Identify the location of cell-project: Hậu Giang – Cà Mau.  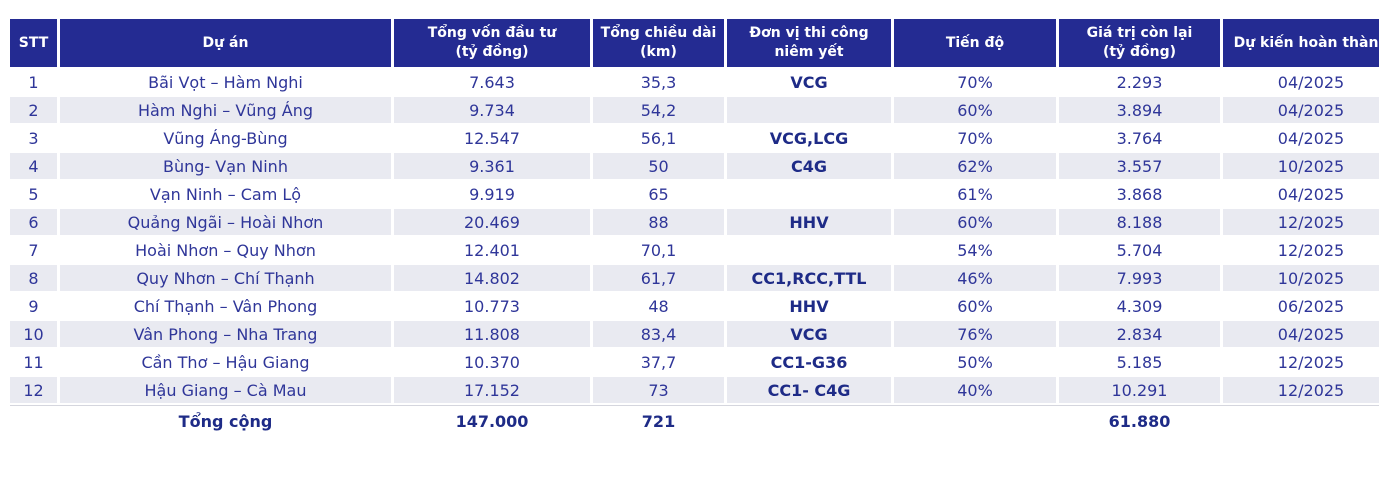
(225, 390).